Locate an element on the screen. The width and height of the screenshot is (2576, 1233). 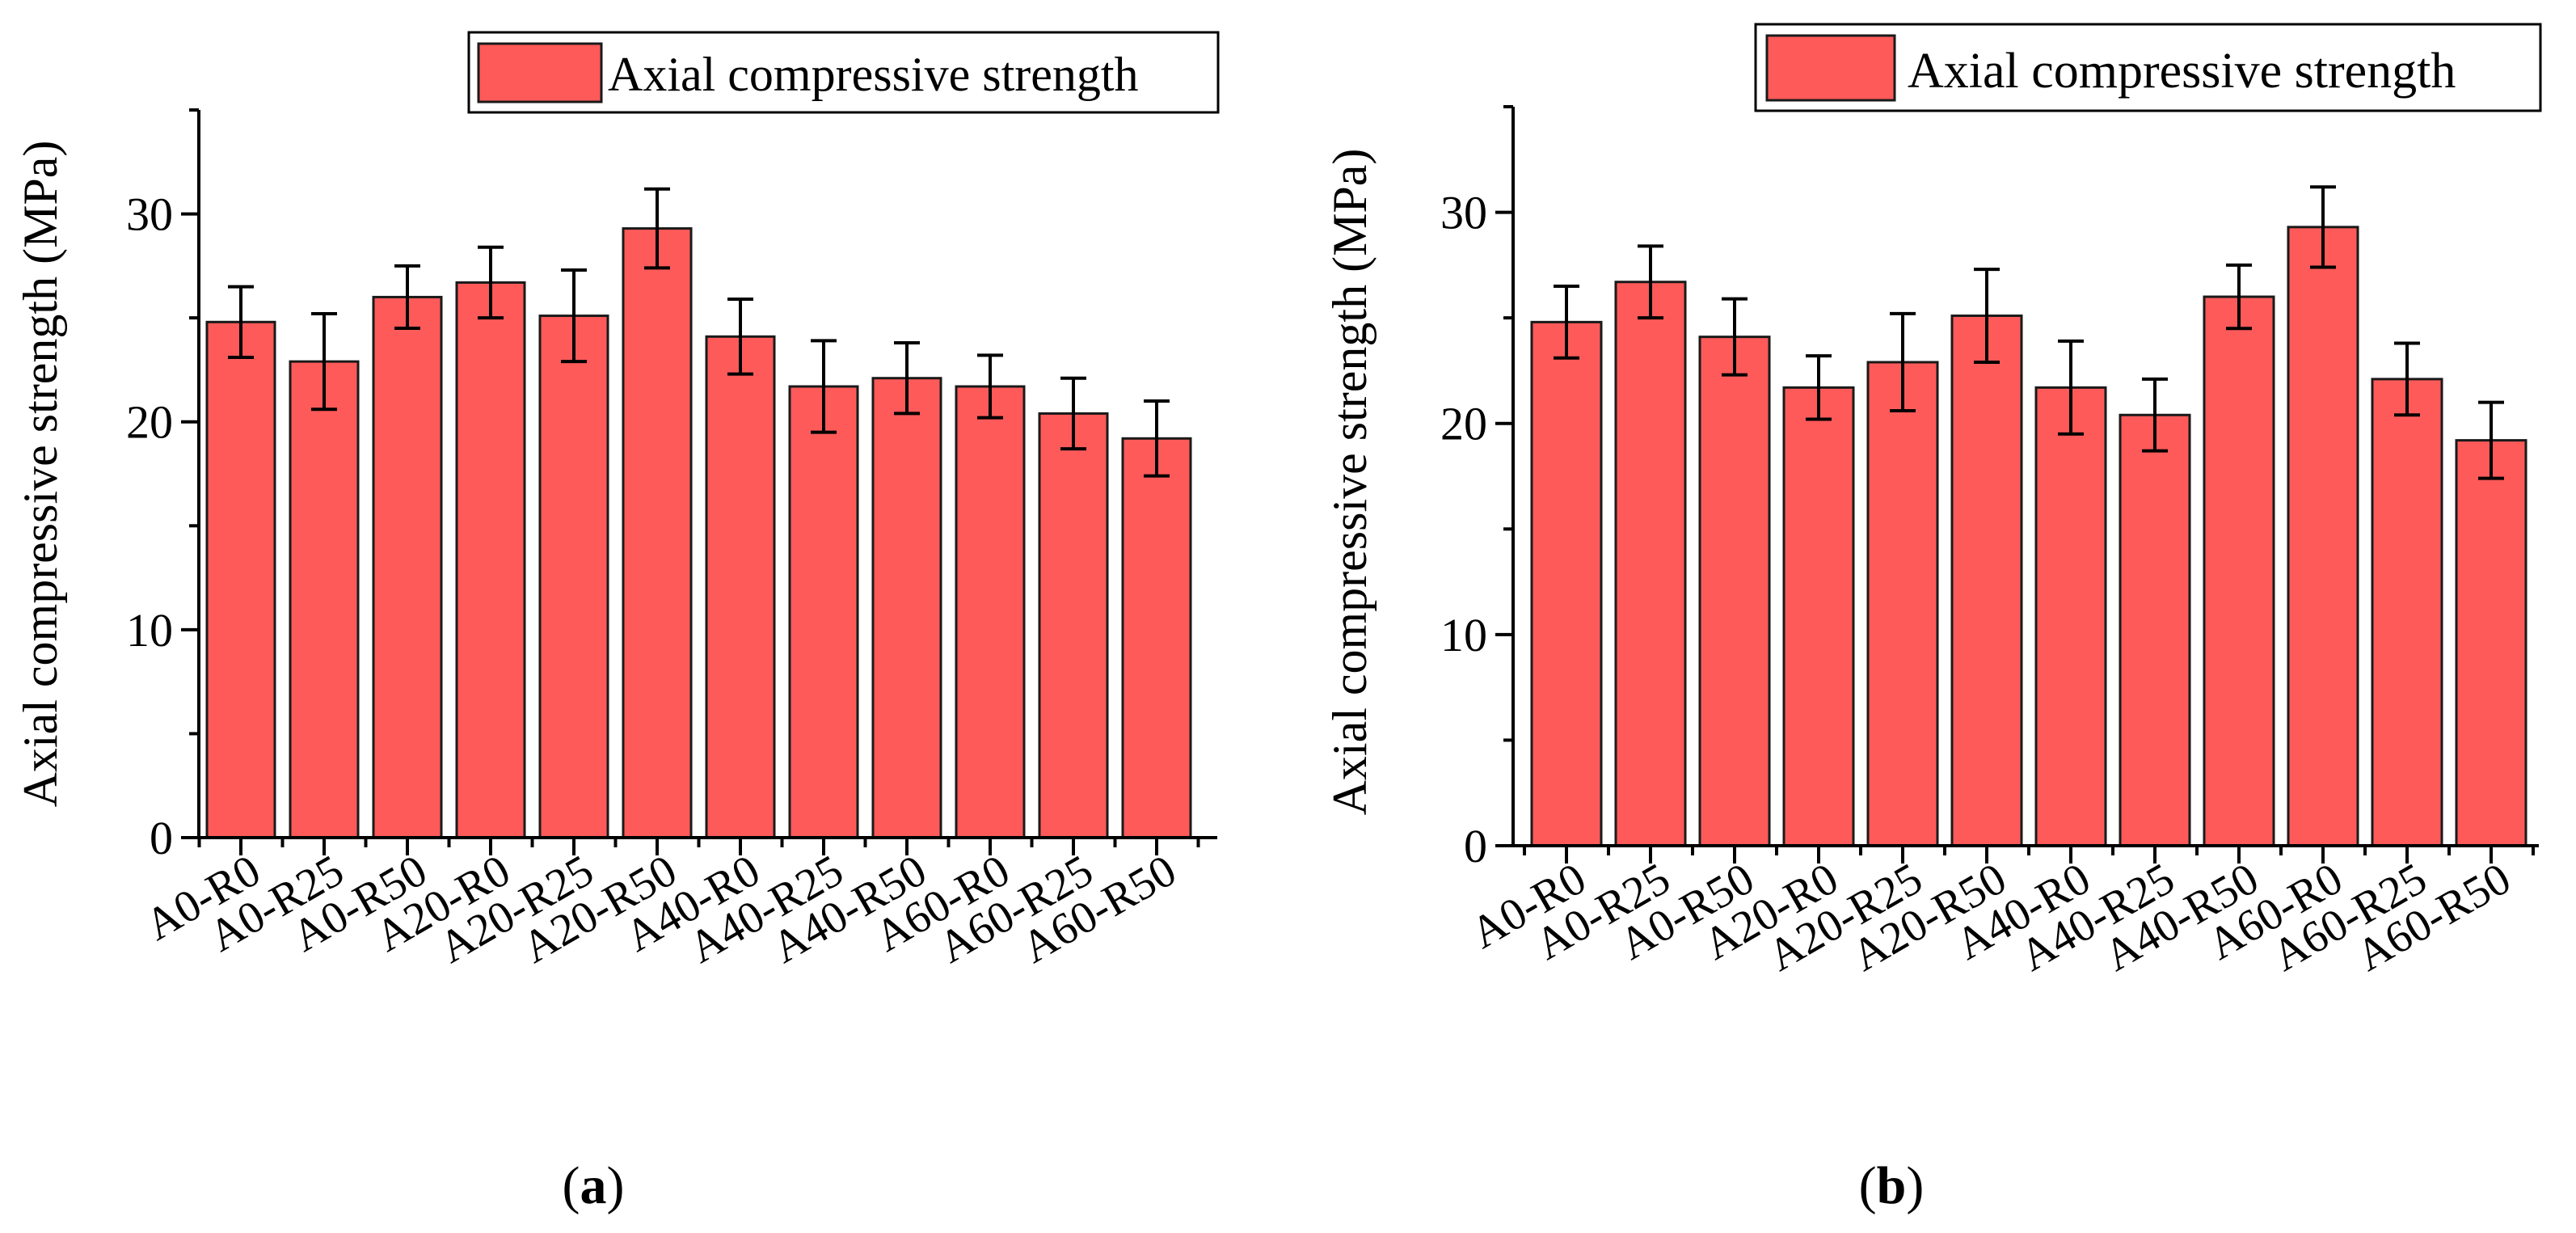
panel-letter: b is located at coordinates (1892, 1185).